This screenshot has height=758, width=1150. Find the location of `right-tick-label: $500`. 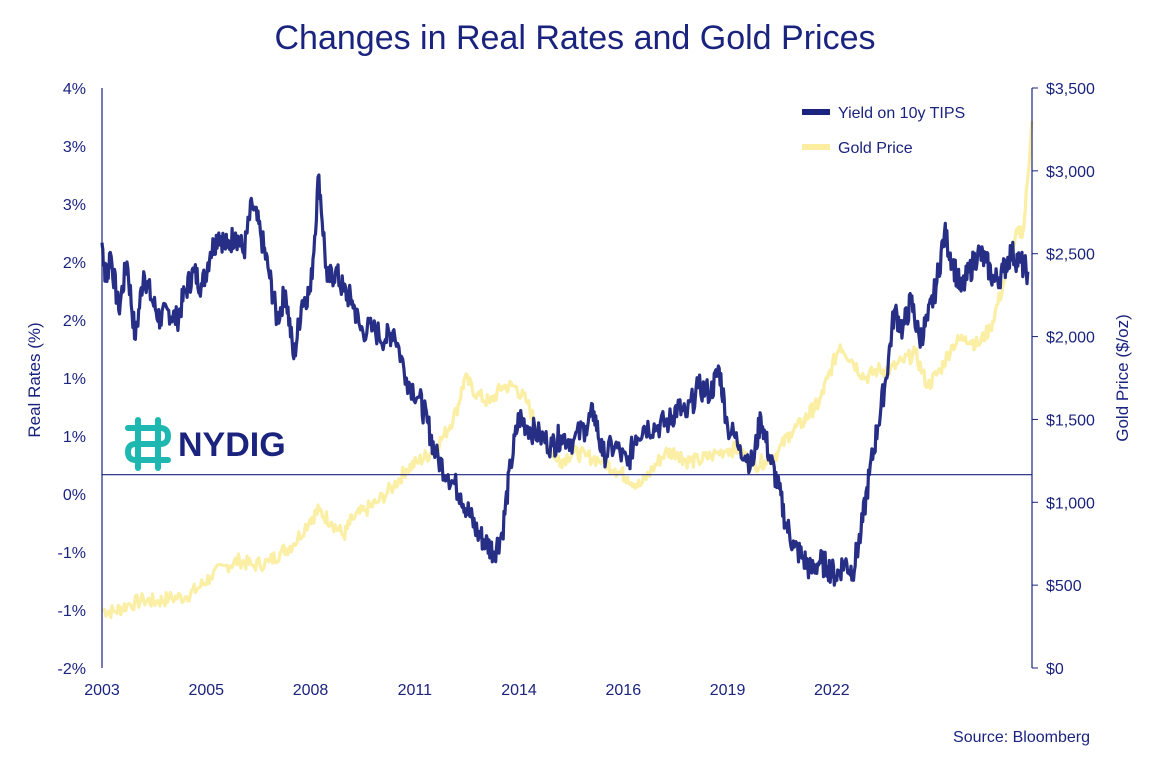

right-tick-label: $500 is located at coordinates (1064, 586).